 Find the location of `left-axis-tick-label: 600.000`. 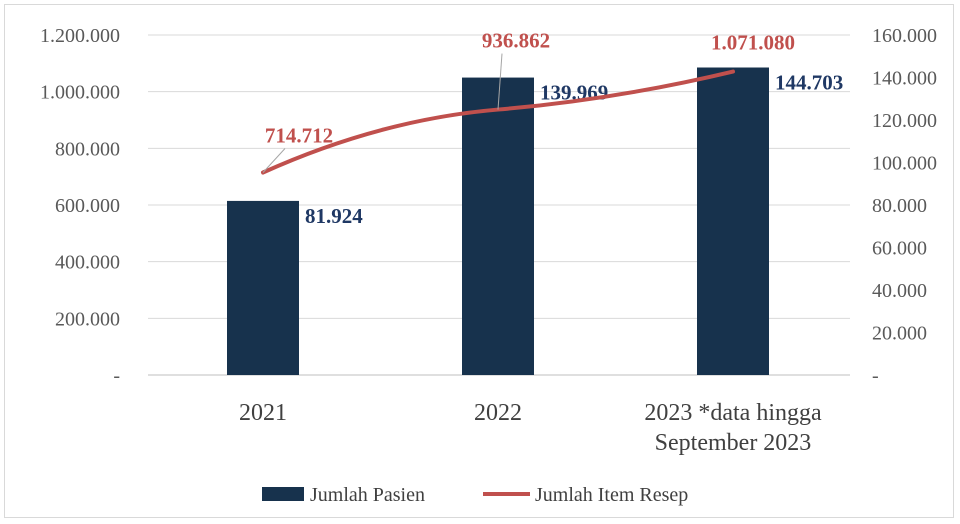

left-axis-tick-label: 600.000 is located at coordinates (87, 206).